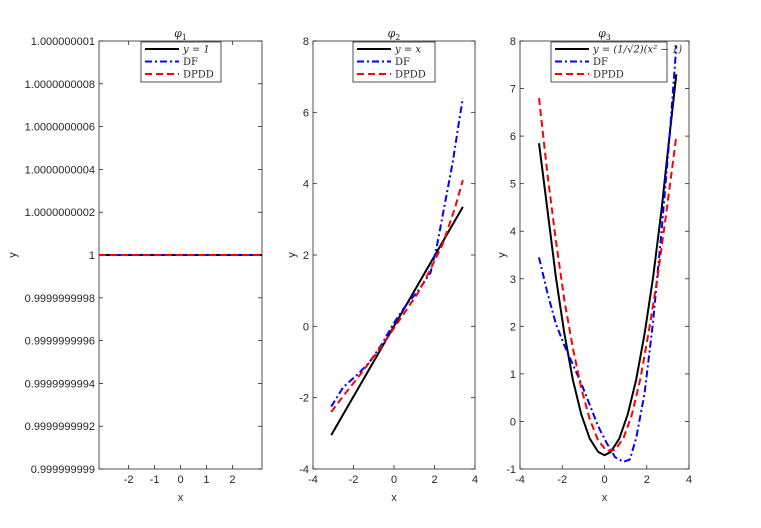 This screenshot has width=761, height=528. I want to click on series-line-df, so click(397, 252).